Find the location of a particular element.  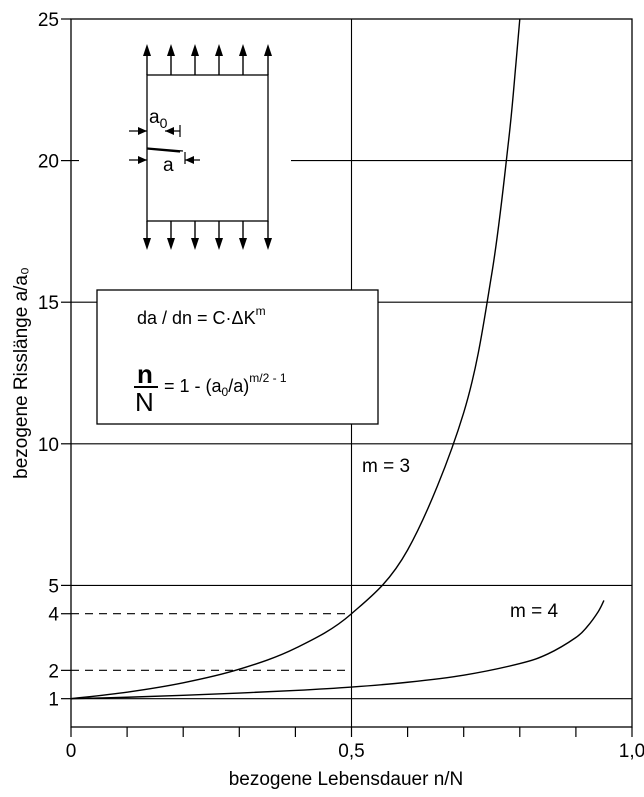

formula-box: da / dn = C·ΔKm n N = 1 - (a0/a)m/2 - 1 is located at coordinates (237, 357).